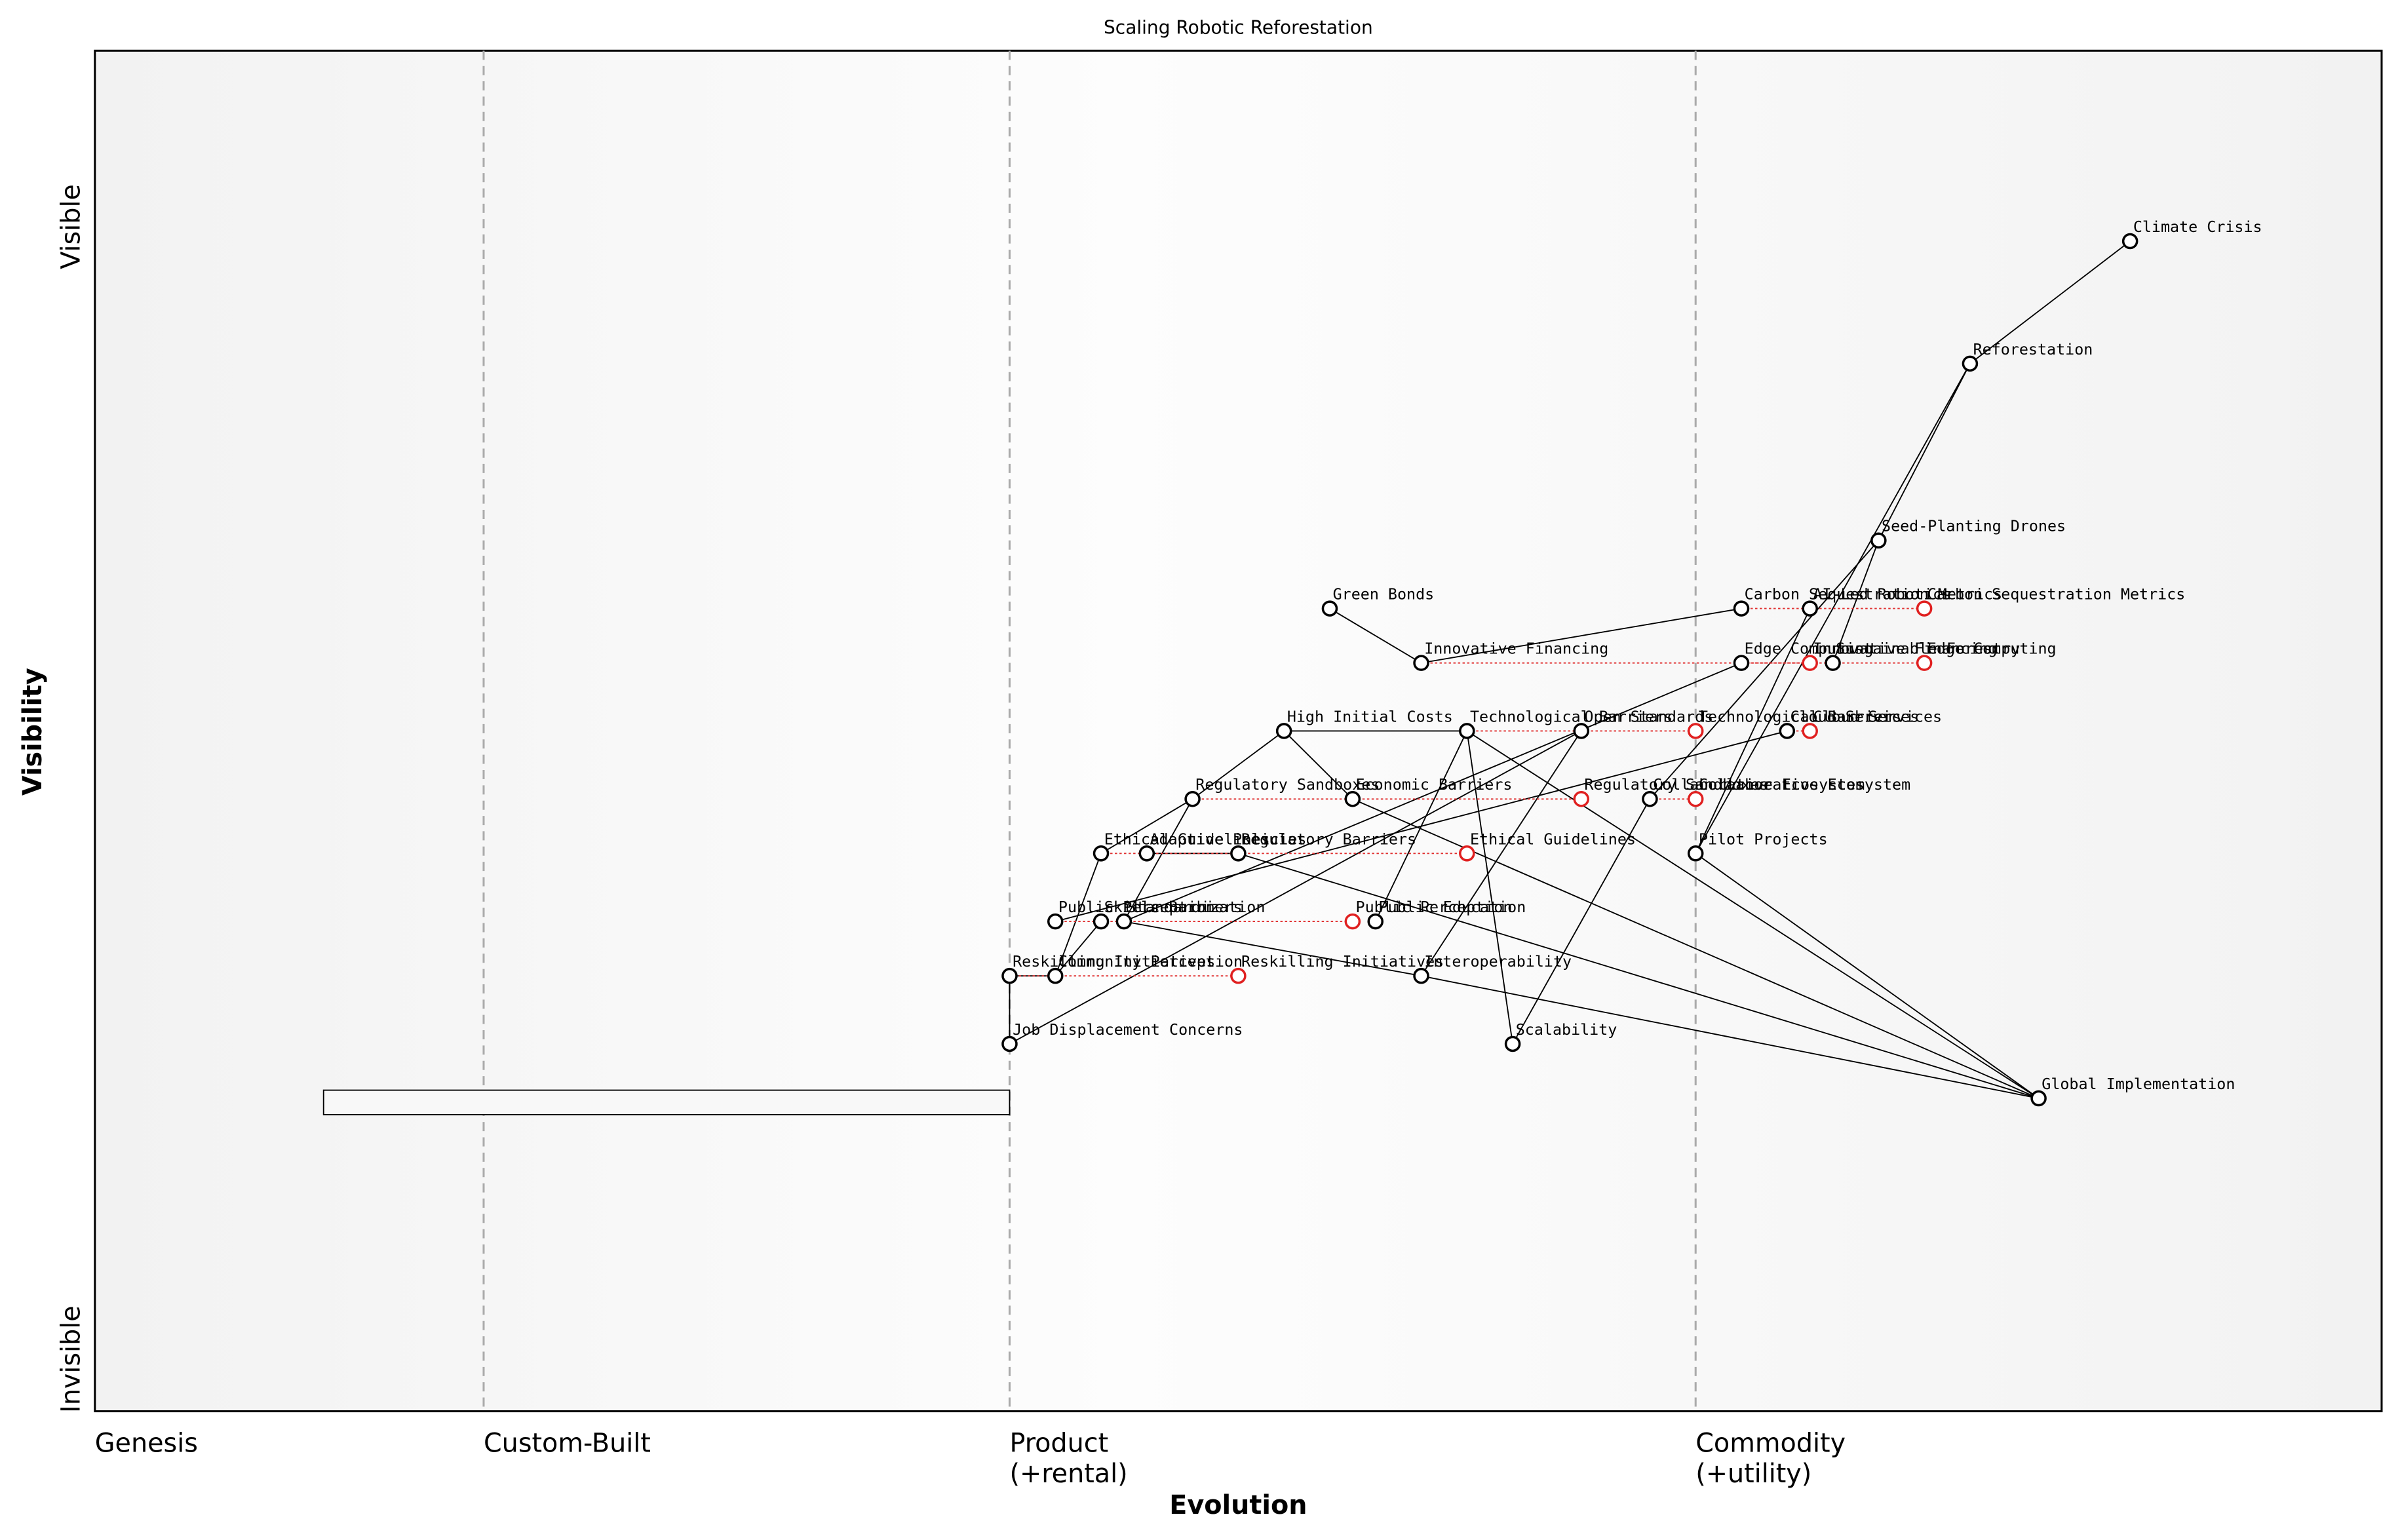 Image resolution: width=2400 pixels, height=1540 pixels. Describe the element at coordinates (1114, 961) in the screenshot. I see `node-label: Reskilling Initiatives` at that location.